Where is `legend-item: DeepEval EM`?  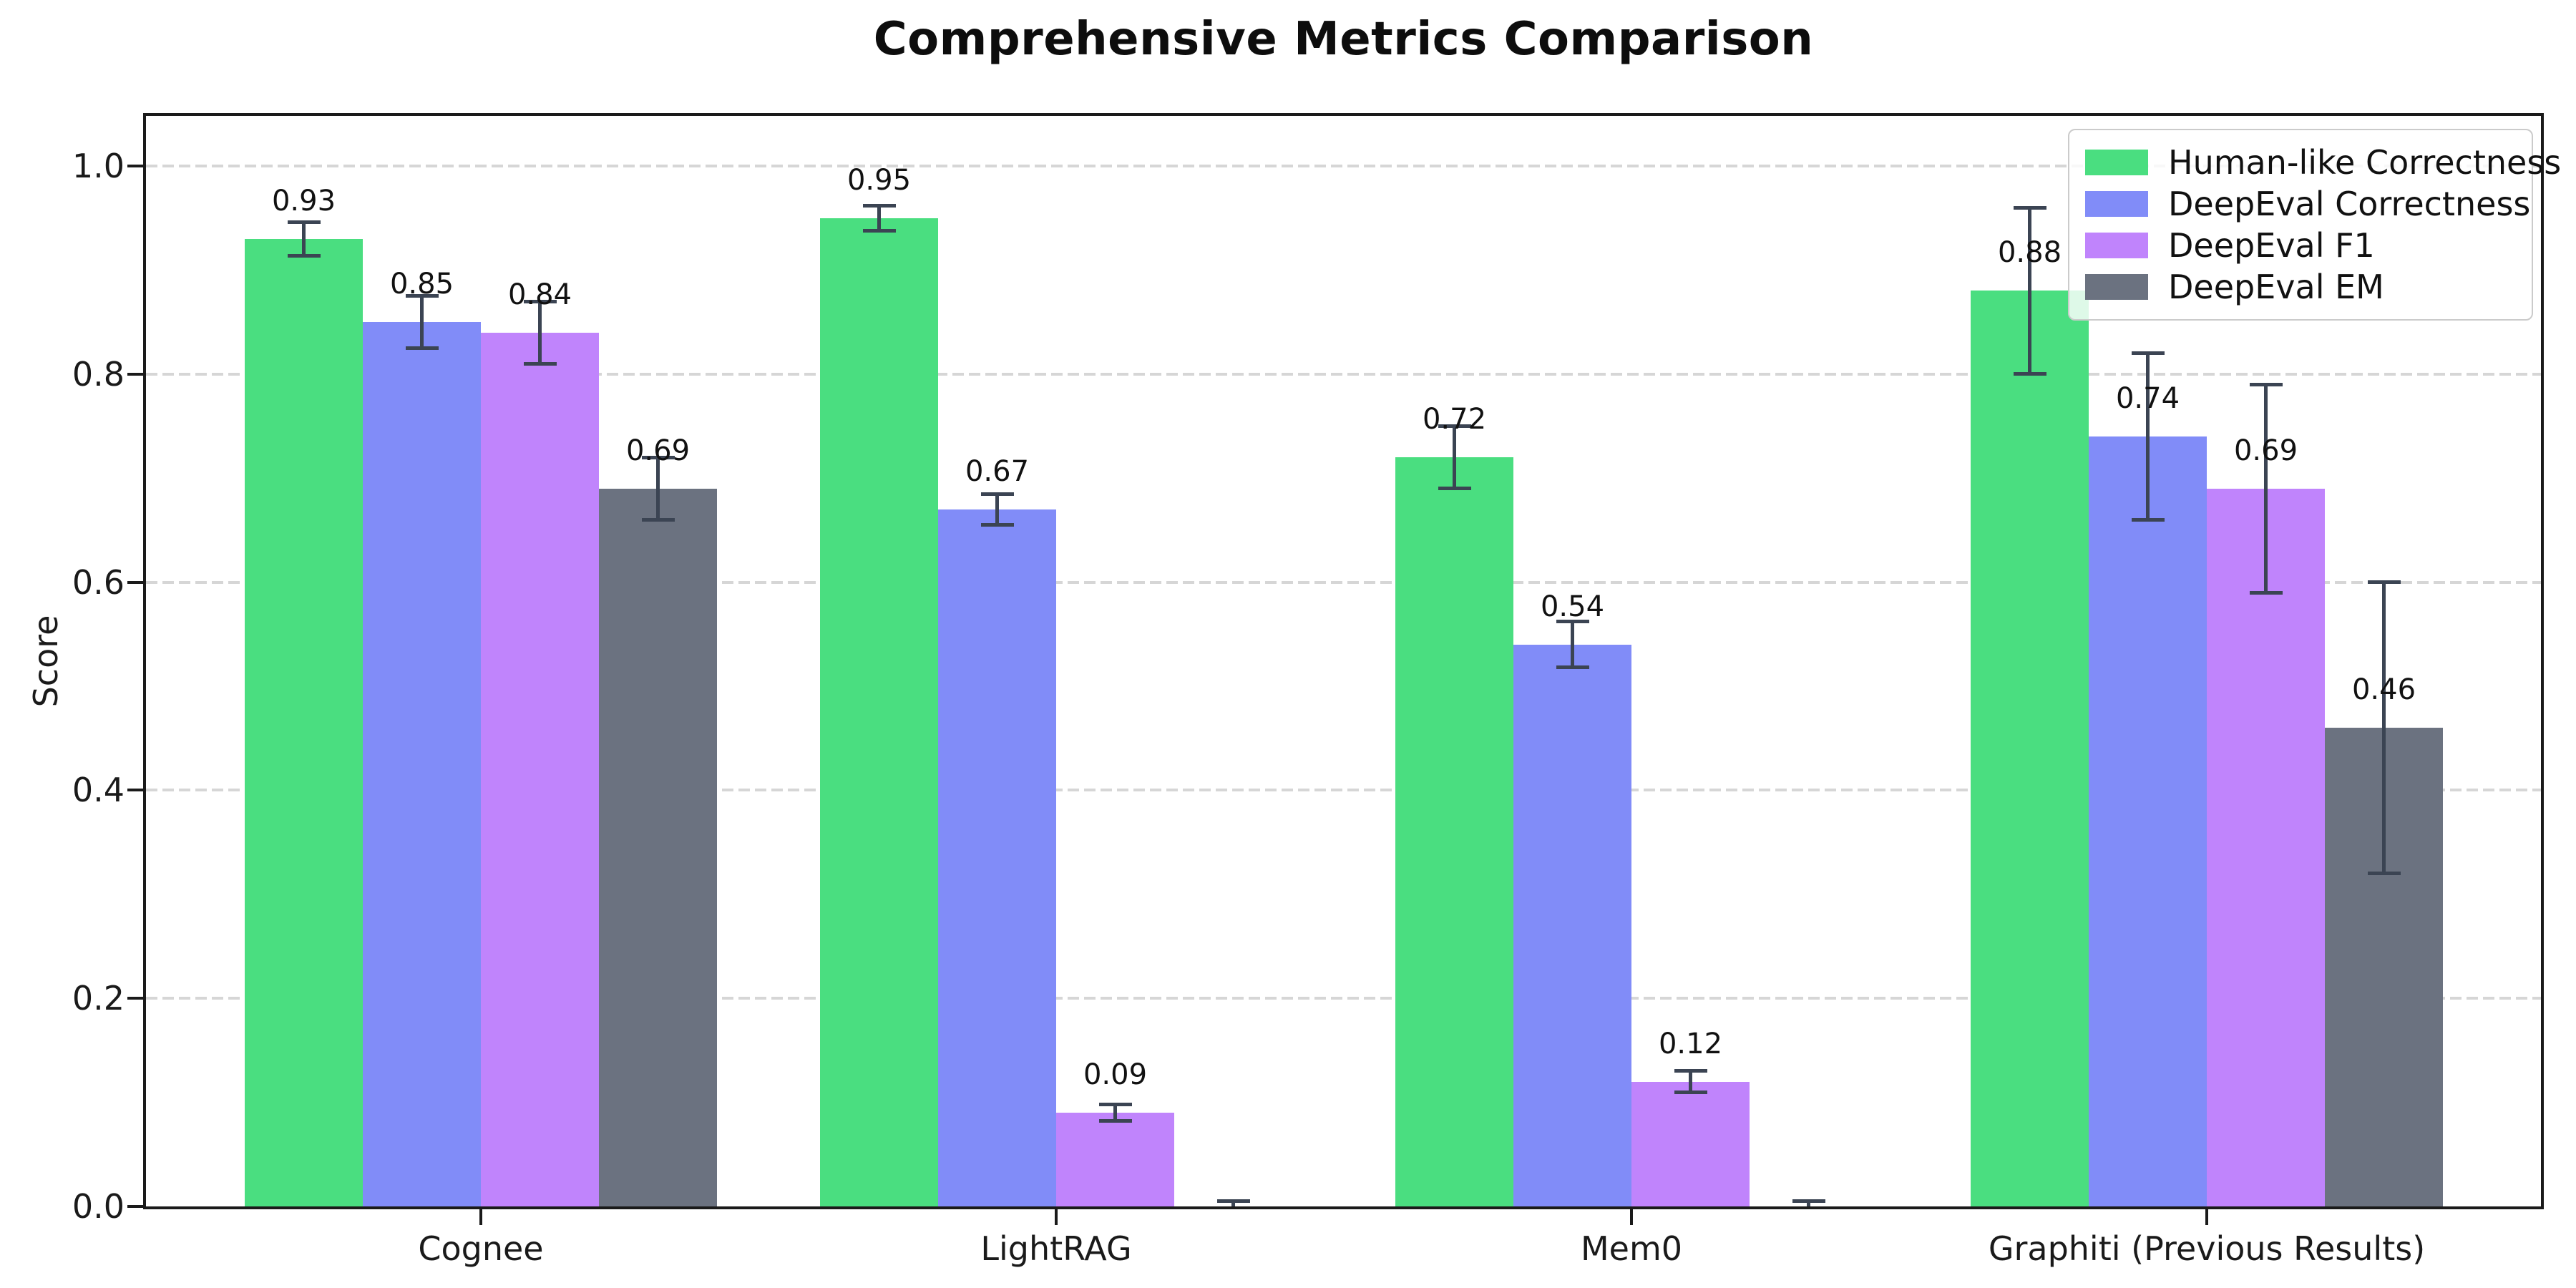
legend-item: DeepEval EM is located at coordinates (2300, 287).